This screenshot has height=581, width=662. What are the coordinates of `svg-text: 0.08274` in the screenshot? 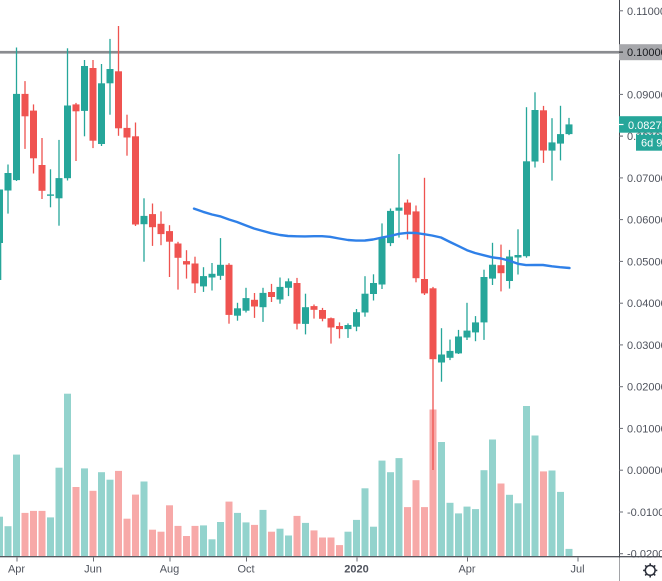 It's located at (645, 126).